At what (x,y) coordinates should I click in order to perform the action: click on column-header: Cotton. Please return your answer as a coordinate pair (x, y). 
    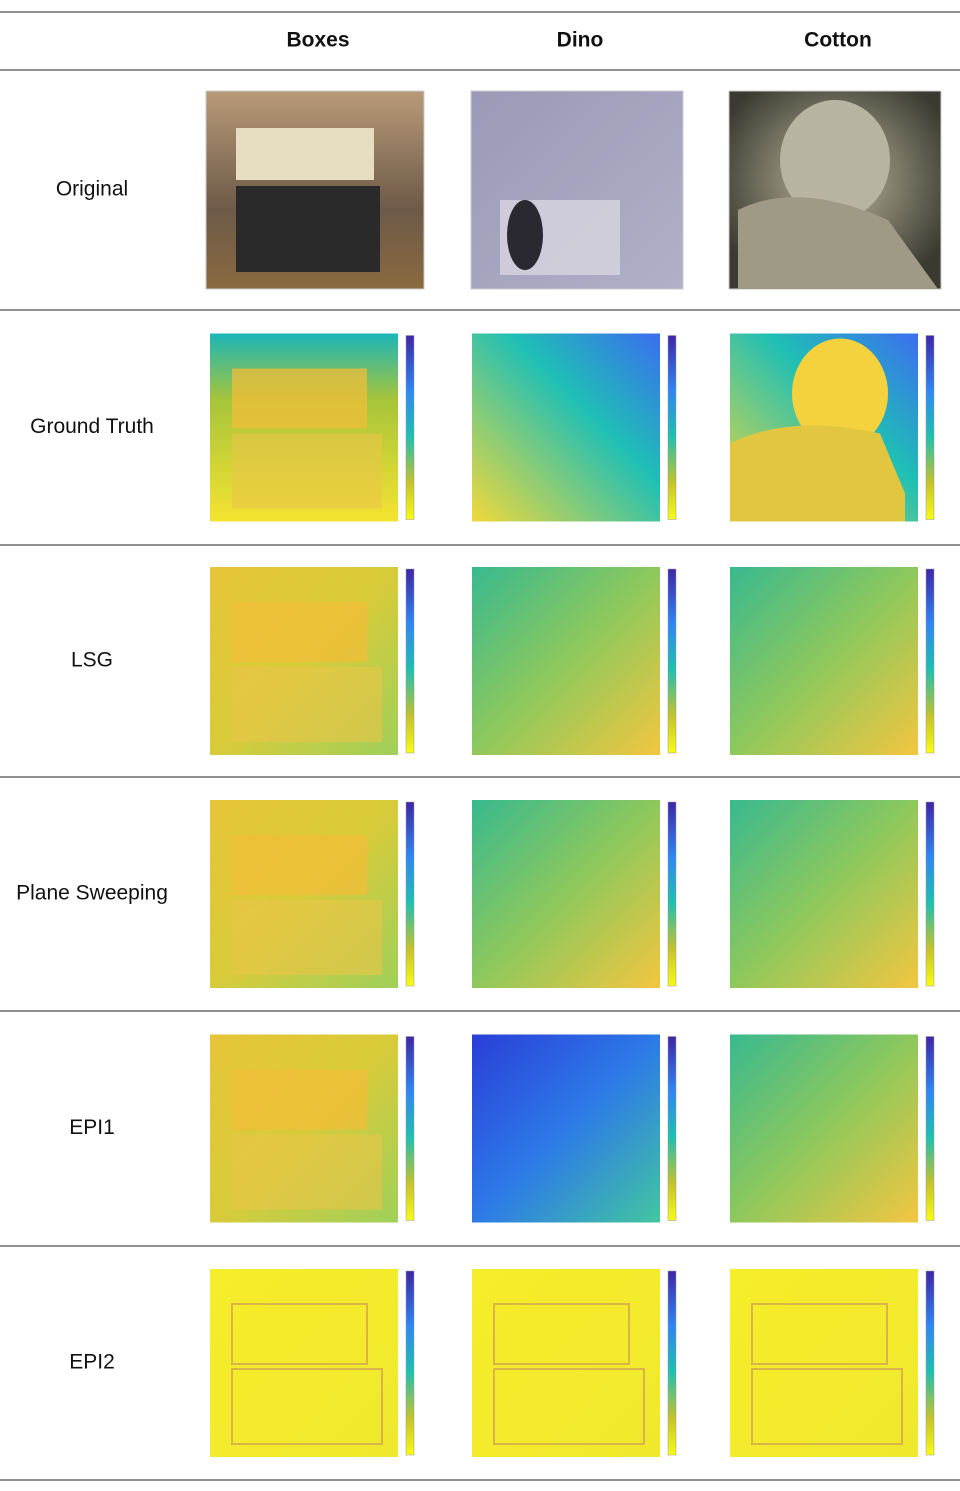
    Looking at the image, I should click on (838, 40).